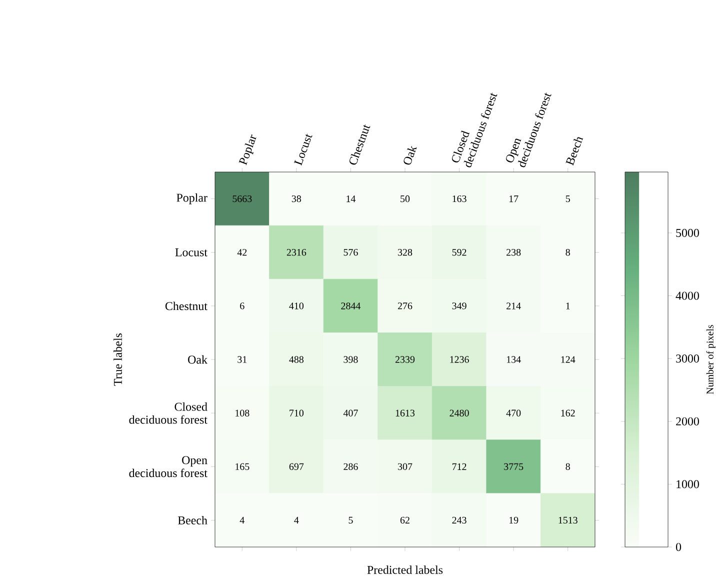 The width and height of the screenshot is (724, 585). Describe the element at coordinates (186, 306) in the screenshot. I see `y-tick-label: Chestnut` at that location.